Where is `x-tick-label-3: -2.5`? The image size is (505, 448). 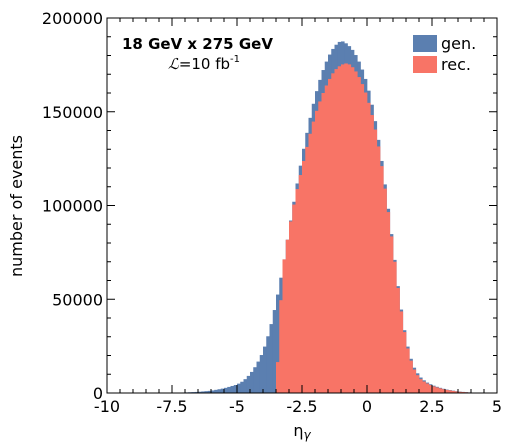
x-tick-label-3: -2.5 is located at coordinates (301, 406).